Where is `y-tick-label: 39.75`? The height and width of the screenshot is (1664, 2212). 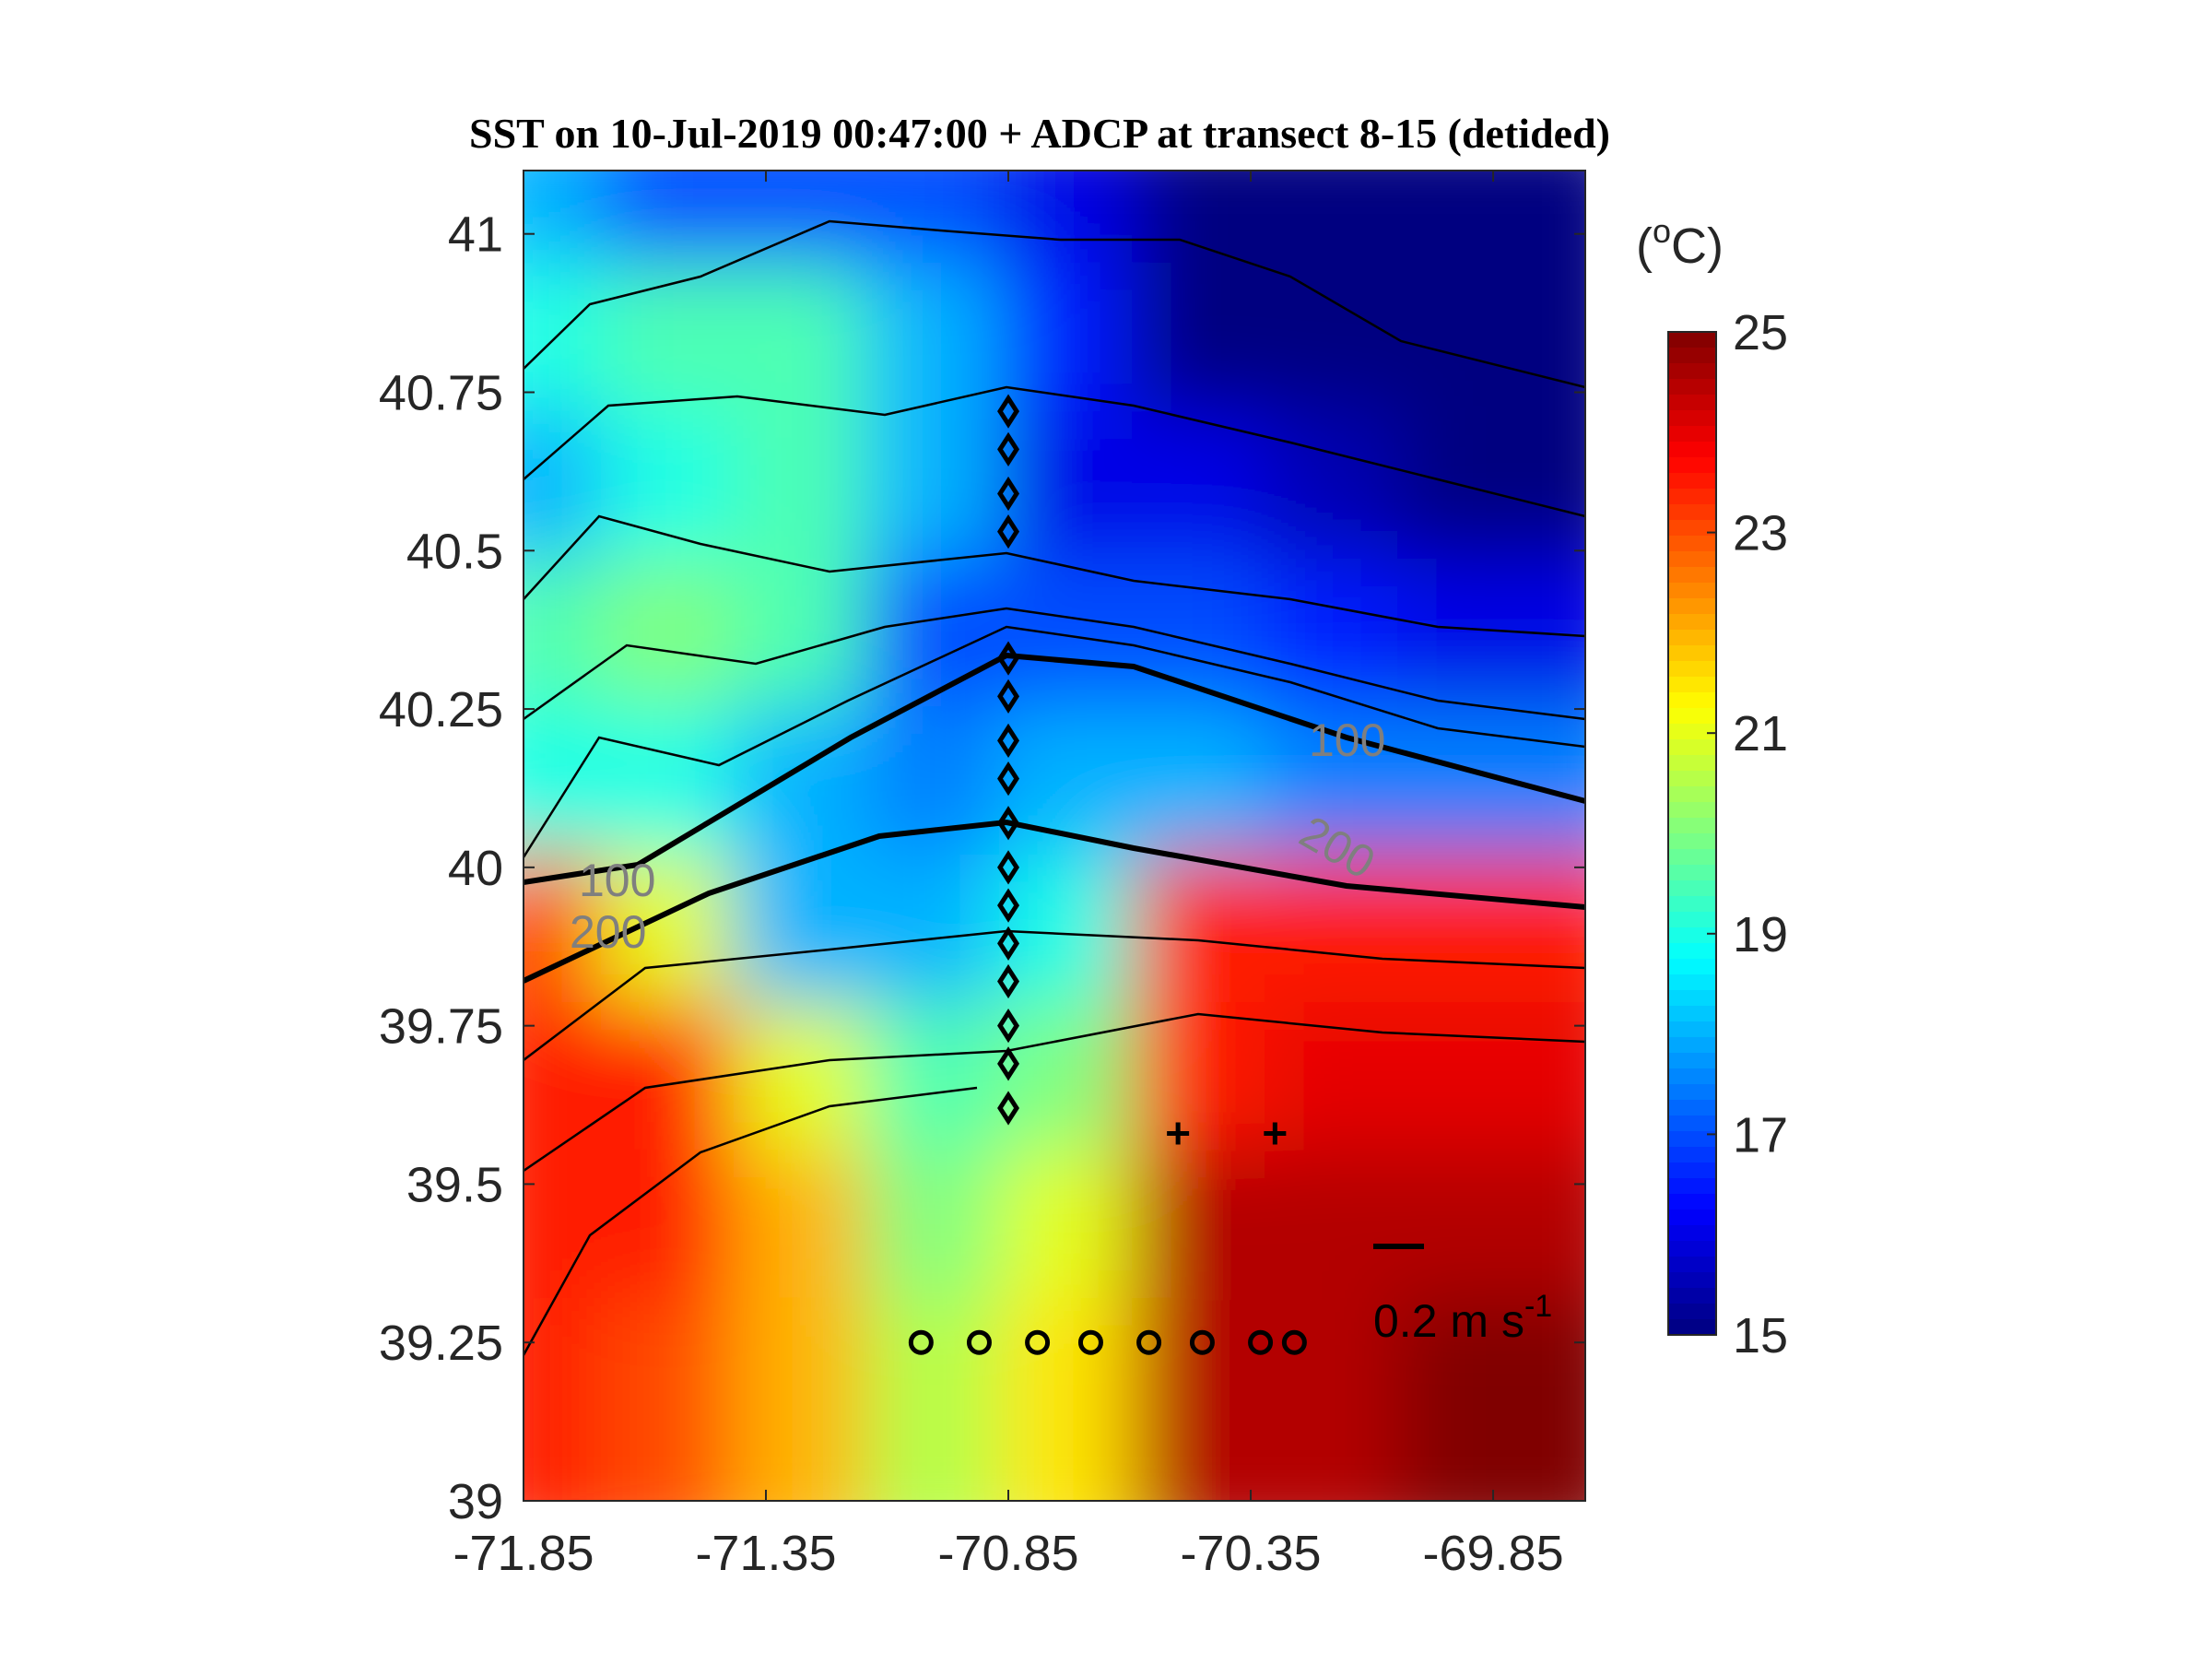 y-tick-label: 39.75 is located at coordinates (441, 1027).